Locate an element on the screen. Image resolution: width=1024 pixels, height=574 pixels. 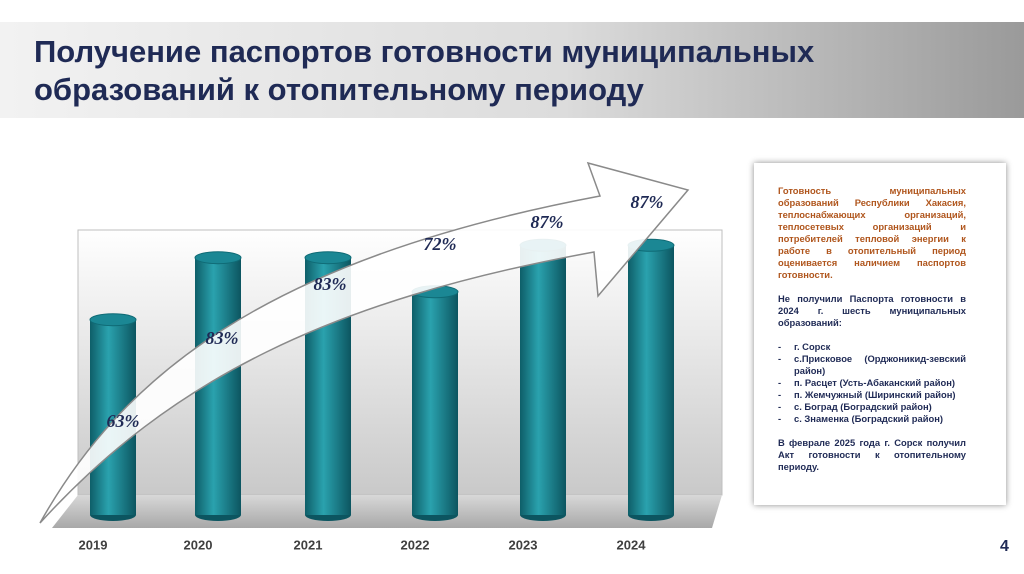
x-tick-label: 2023 is located at coordinates (523, 544).